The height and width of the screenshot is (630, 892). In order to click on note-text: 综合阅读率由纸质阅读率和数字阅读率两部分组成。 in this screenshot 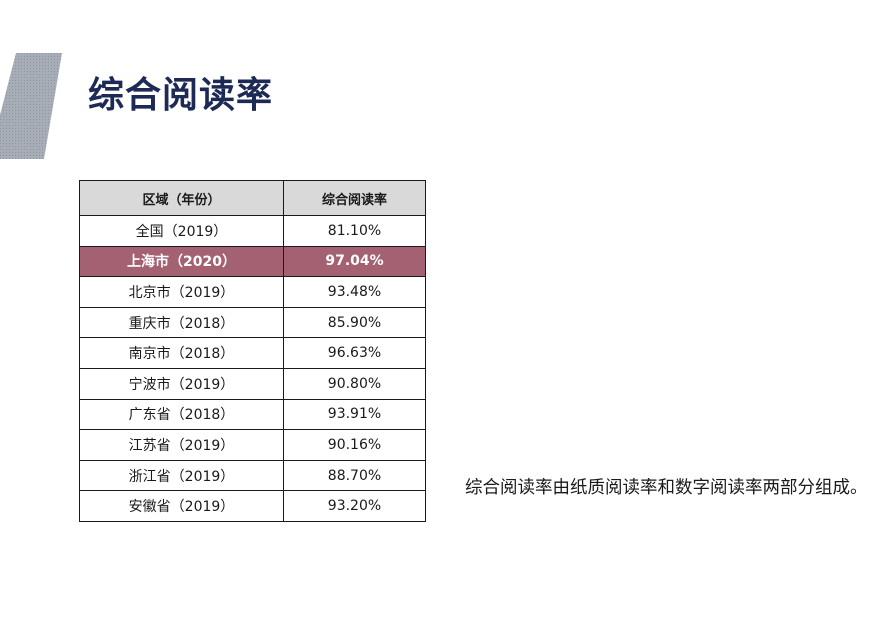, I will do `click(666, 488)`.